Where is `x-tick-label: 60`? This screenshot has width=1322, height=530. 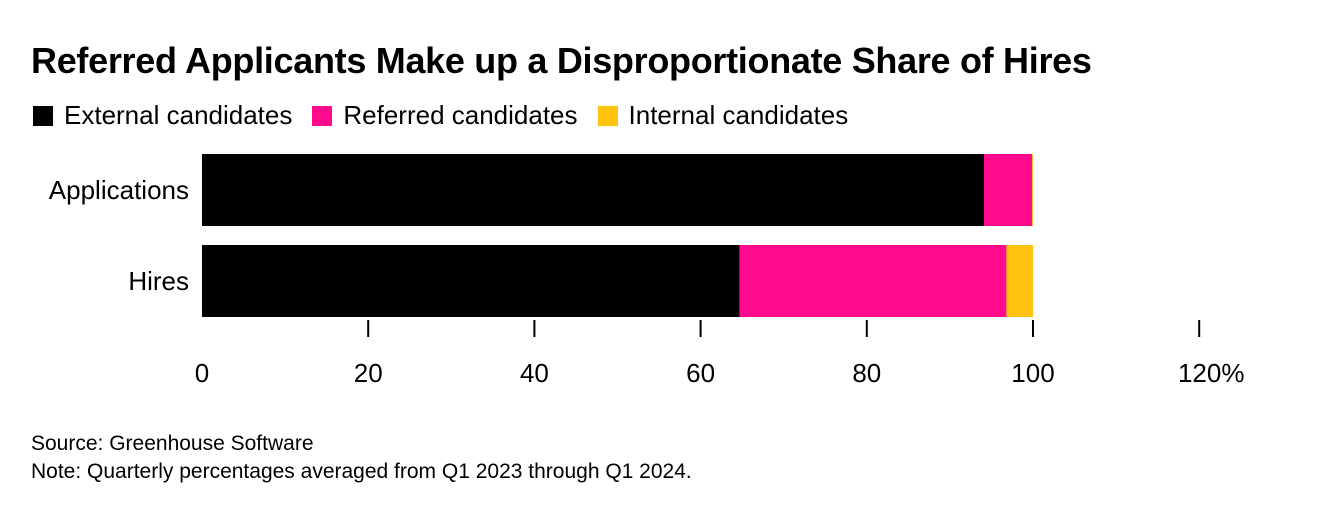
x-tick-label: 60 is located at coordinates (700, 373).